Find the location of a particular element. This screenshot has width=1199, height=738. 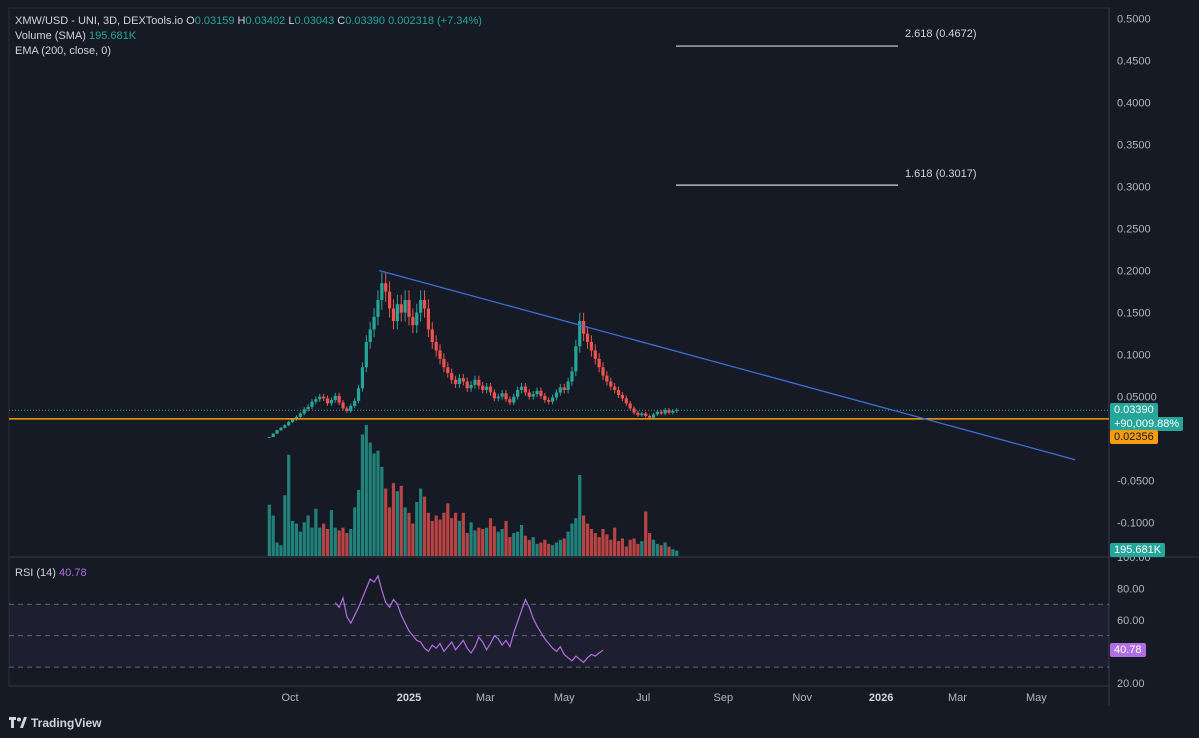

rsi-tick-label: 20.00 is located at coordinates (1131, 684).